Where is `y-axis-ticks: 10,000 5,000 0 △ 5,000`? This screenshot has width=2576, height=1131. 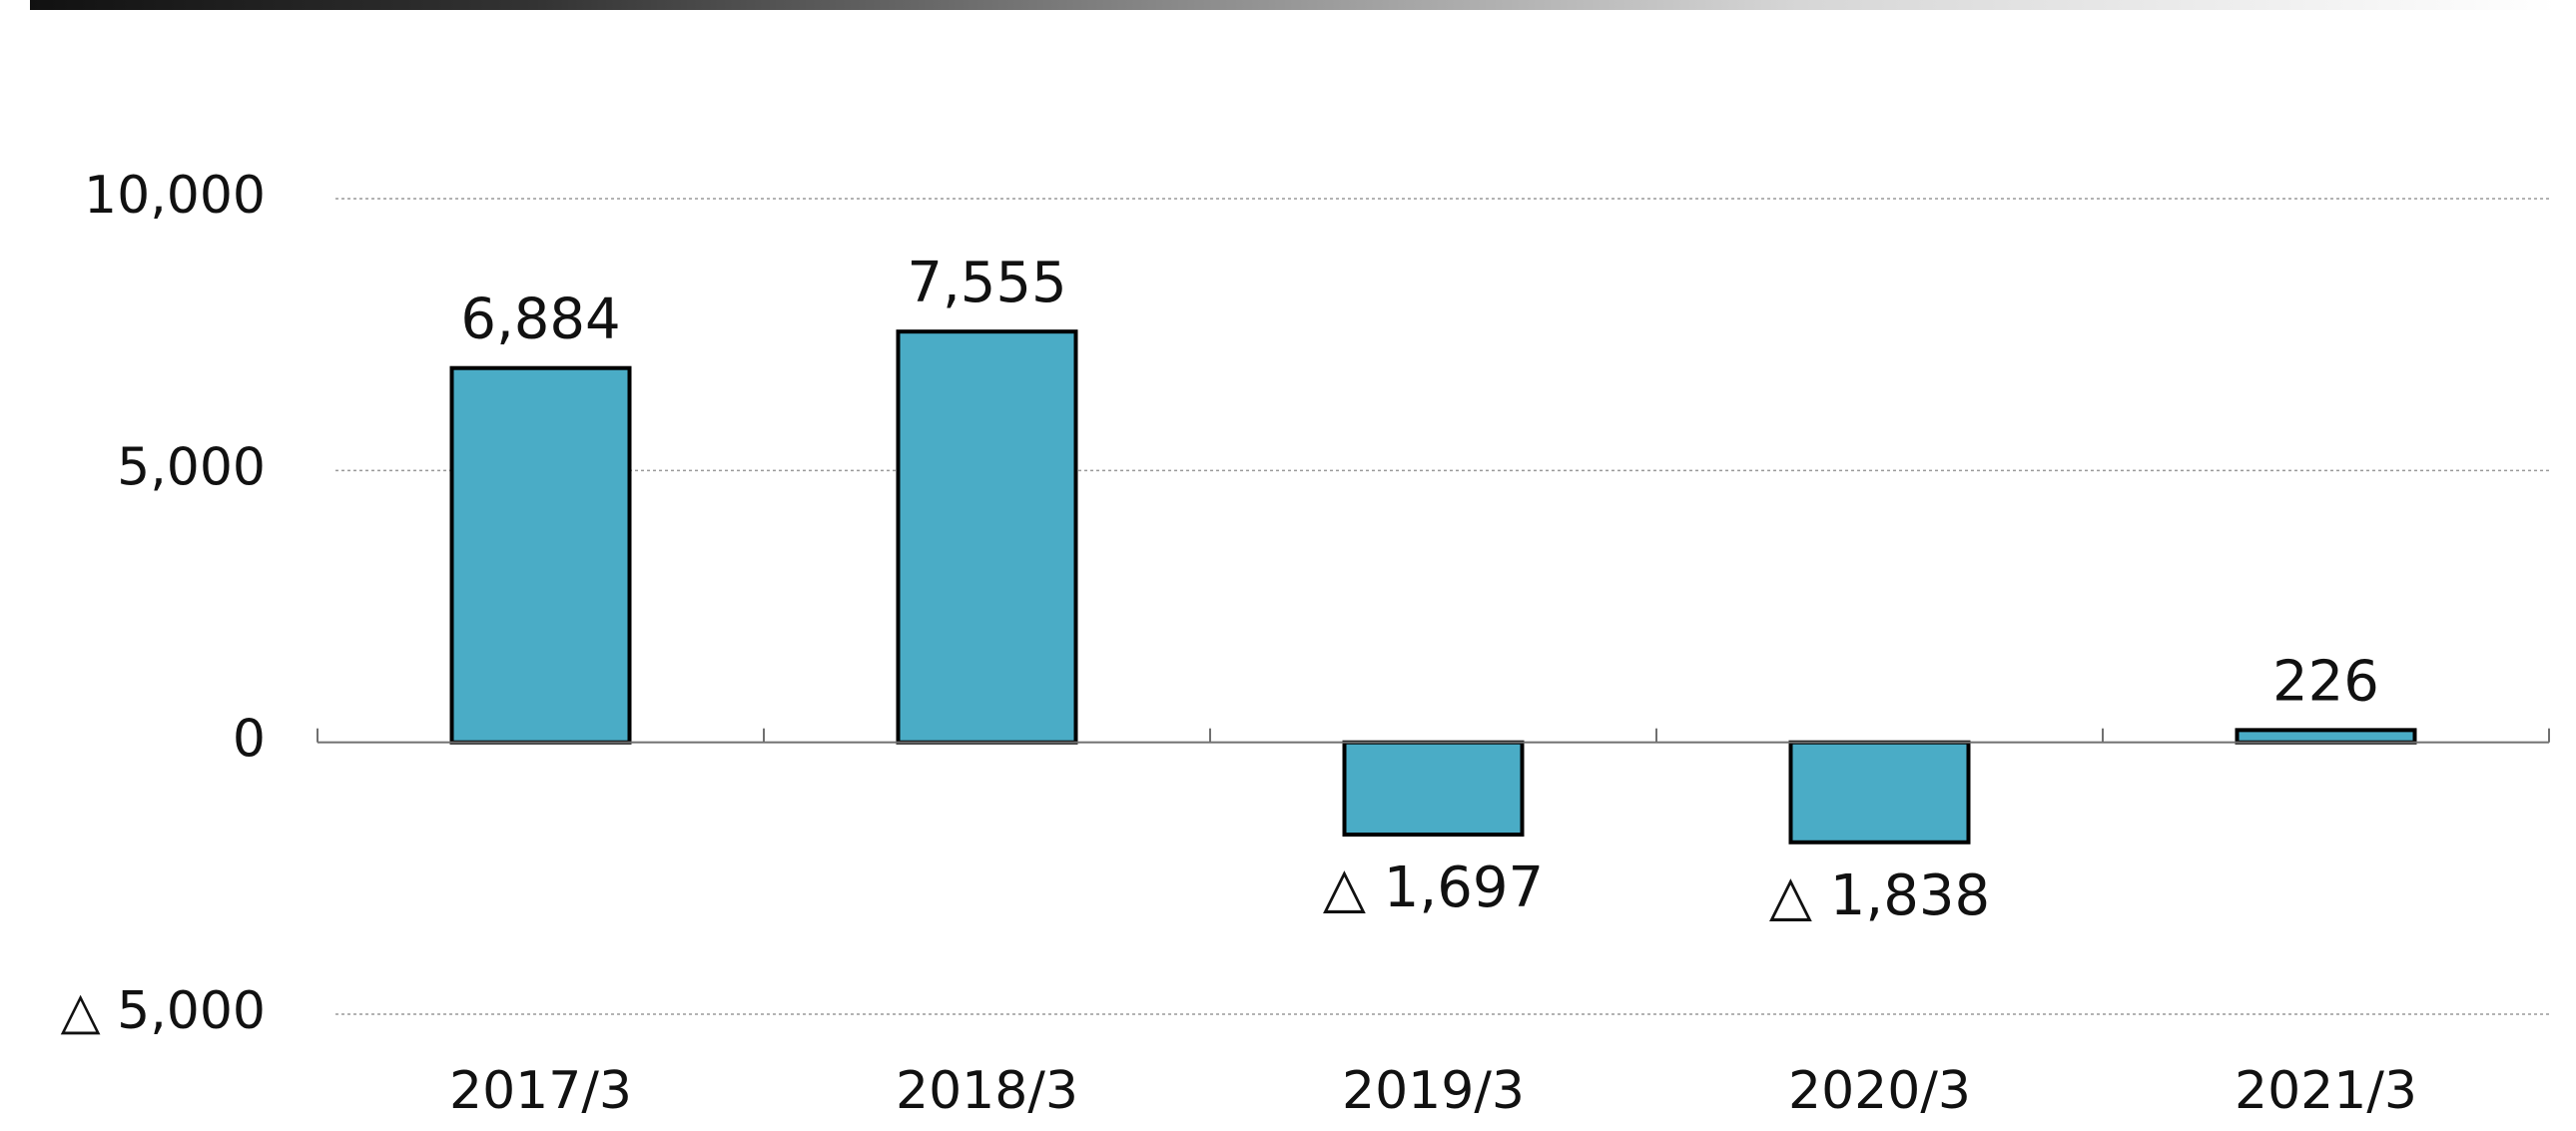
y-axis-ticks: 10,000 5,000 0 △ 5,000 is located at coordinates (163, 604).